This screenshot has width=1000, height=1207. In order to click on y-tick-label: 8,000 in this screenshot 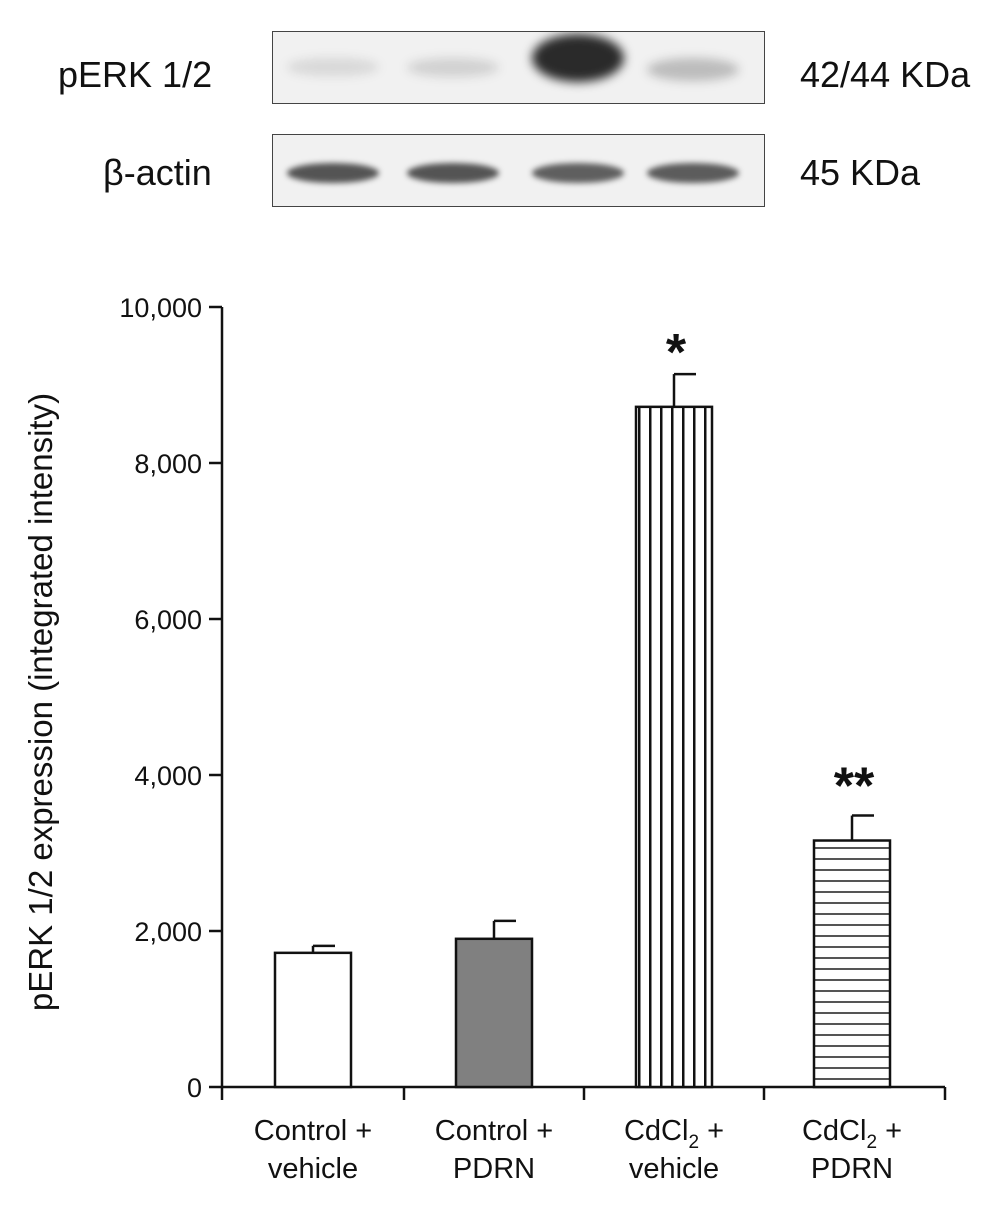, I will do `click(168, 464)`.